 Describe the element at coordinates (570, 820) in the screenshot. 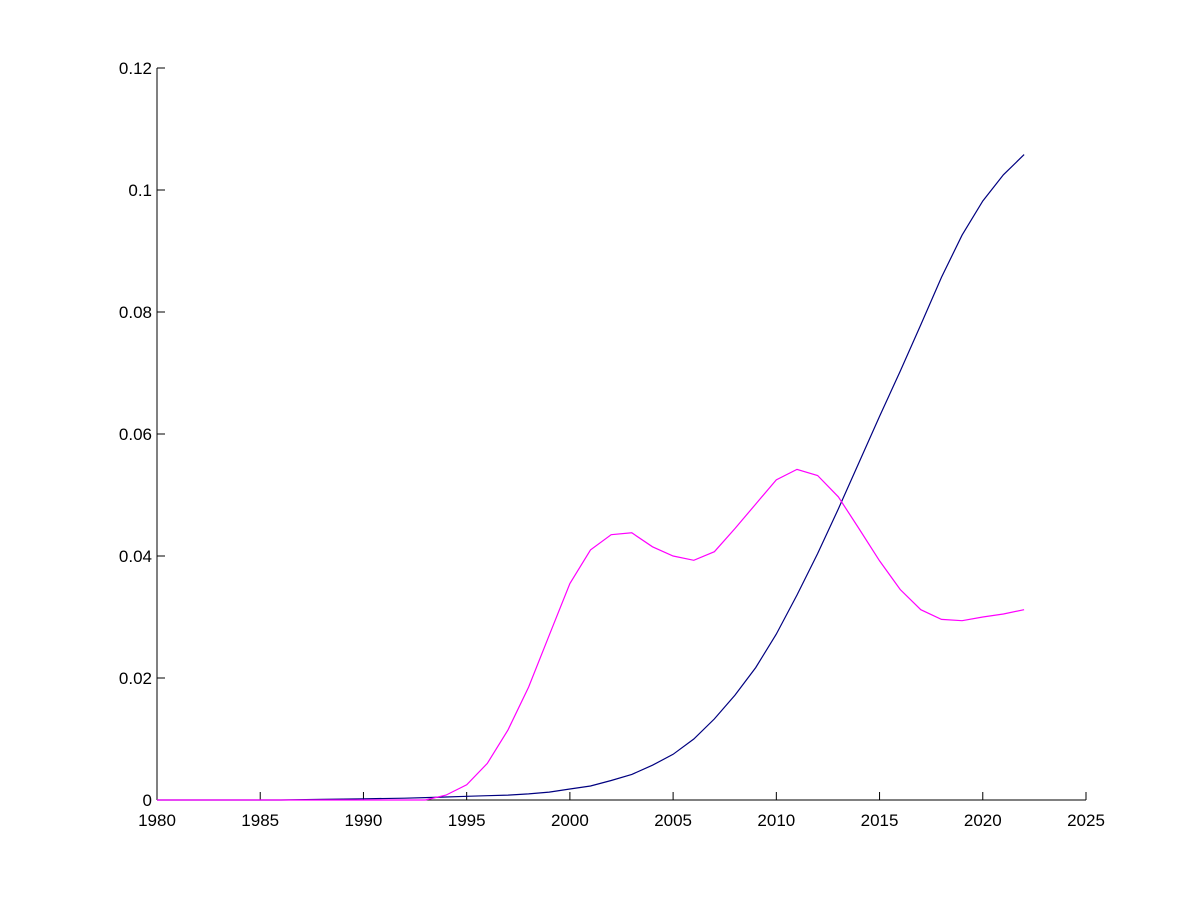

I see `x-tick-label: 2000` at that location.